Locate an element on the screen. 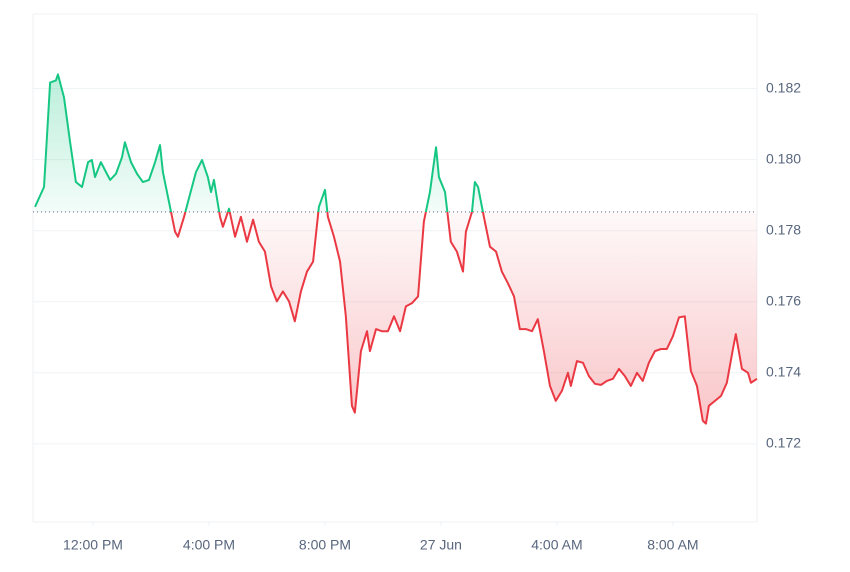 The height and width of the screenshot is (572, 850). x-tick-label: 4:00 AM is located at coordinates (556, 545).